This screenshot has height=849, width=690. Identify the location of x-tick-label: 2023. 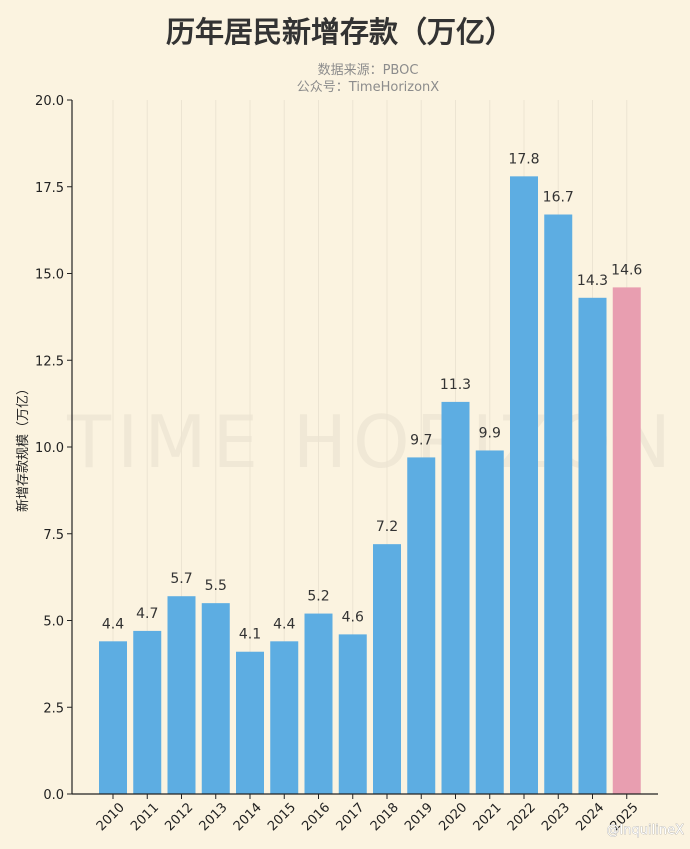
(556, 817).